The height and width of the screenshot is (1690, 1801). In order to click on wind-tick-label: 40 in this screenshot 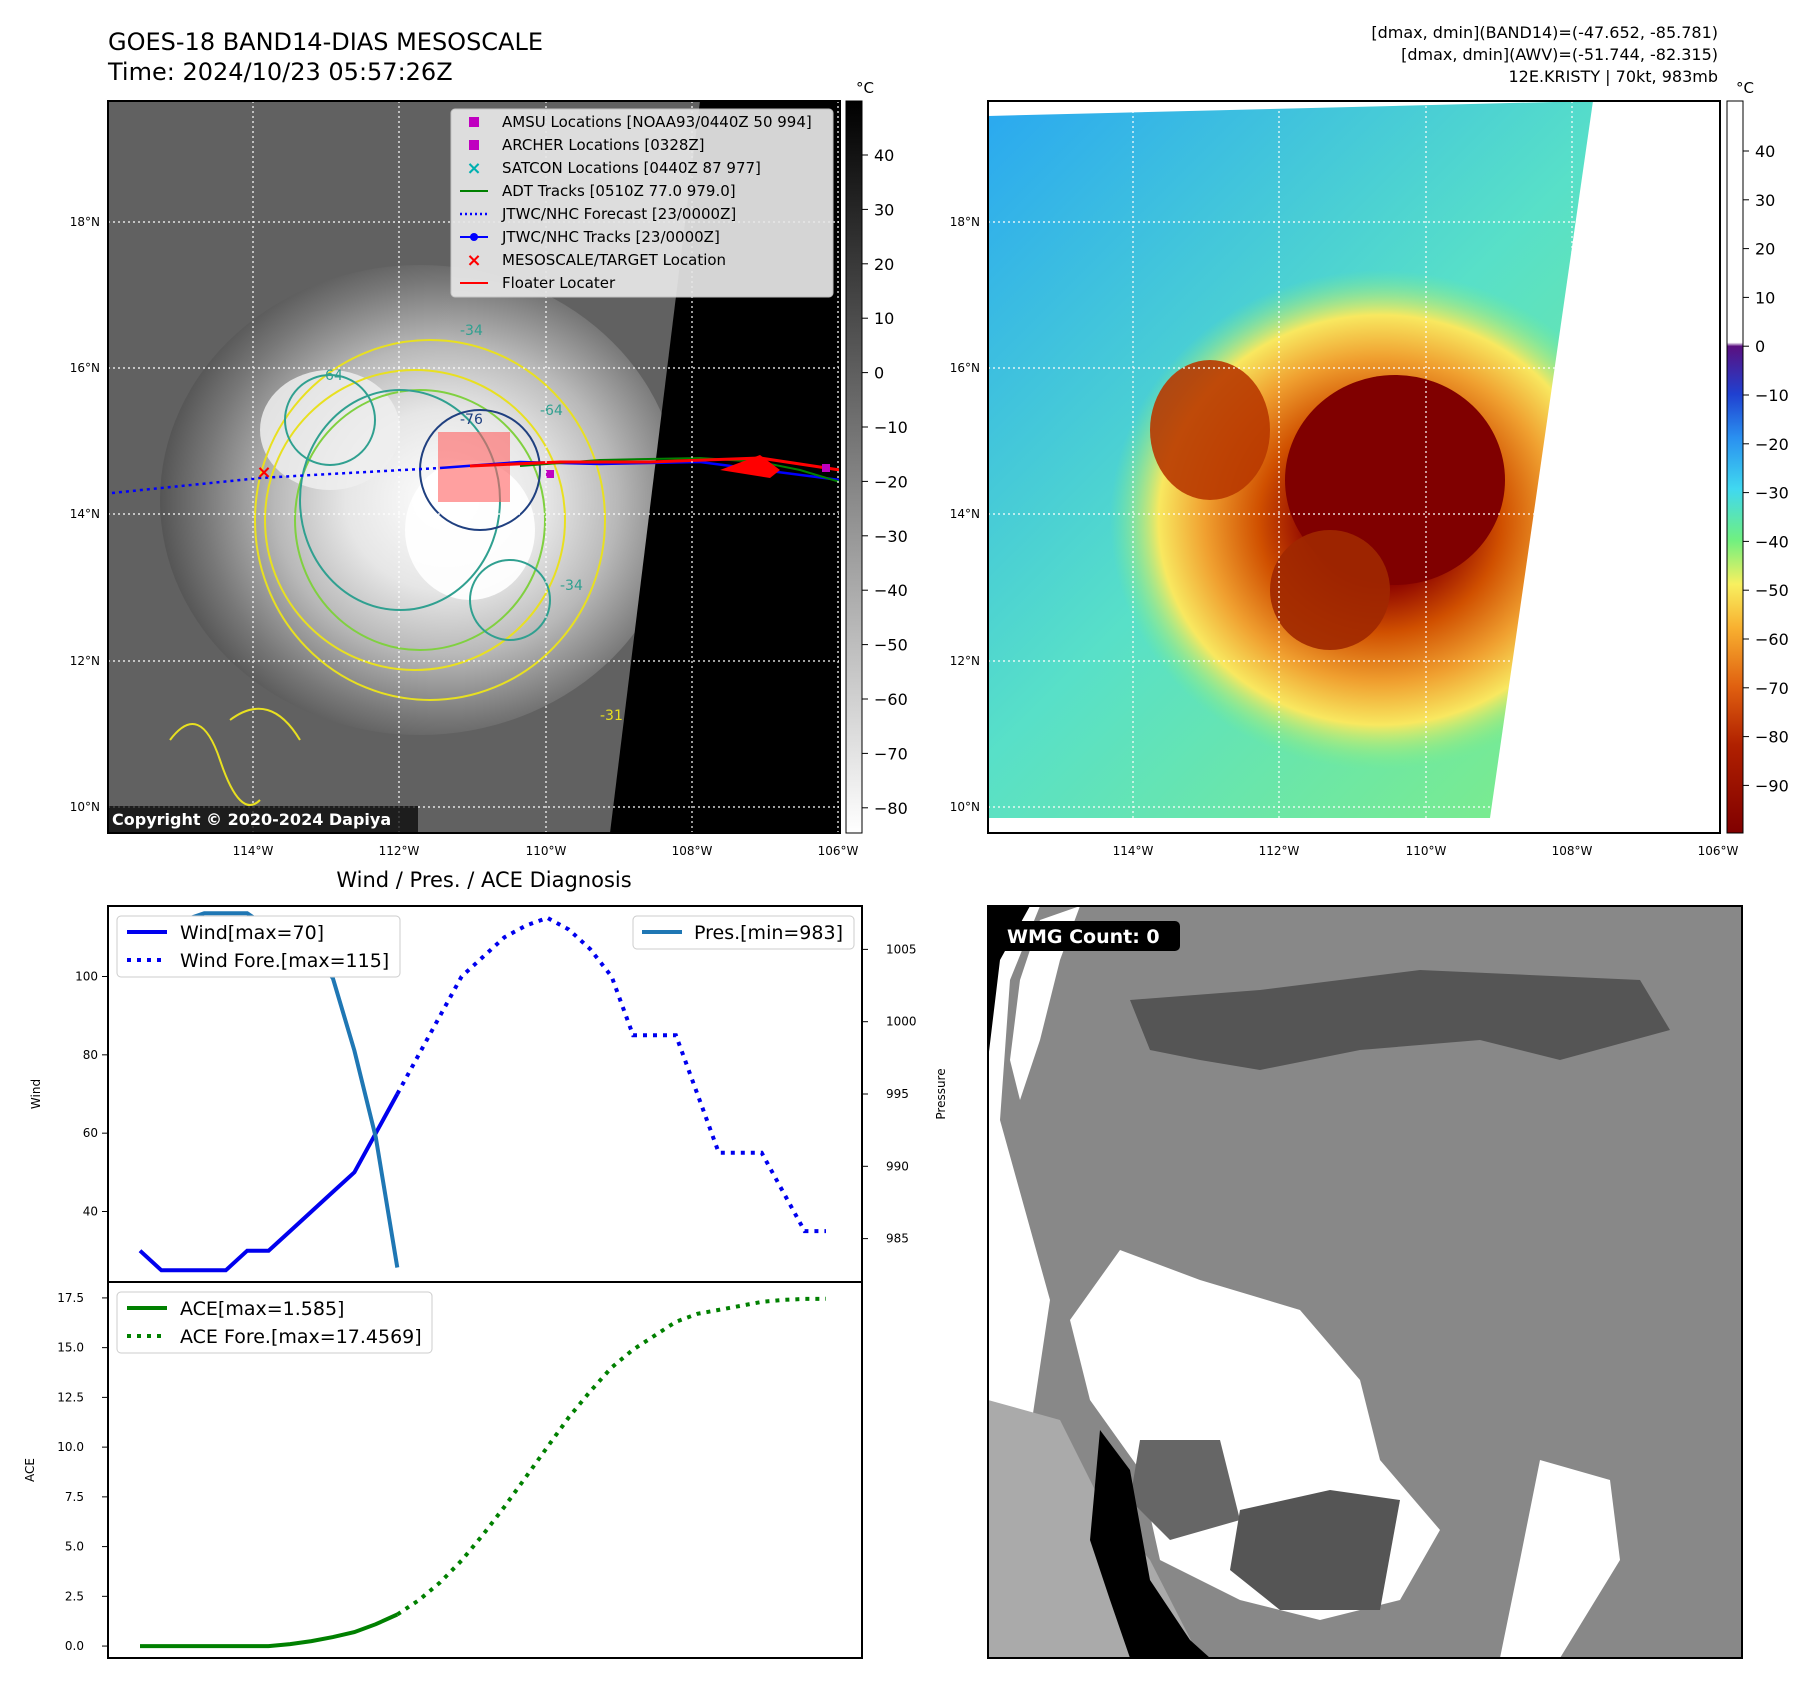, I will do `click(90, 1212)`.